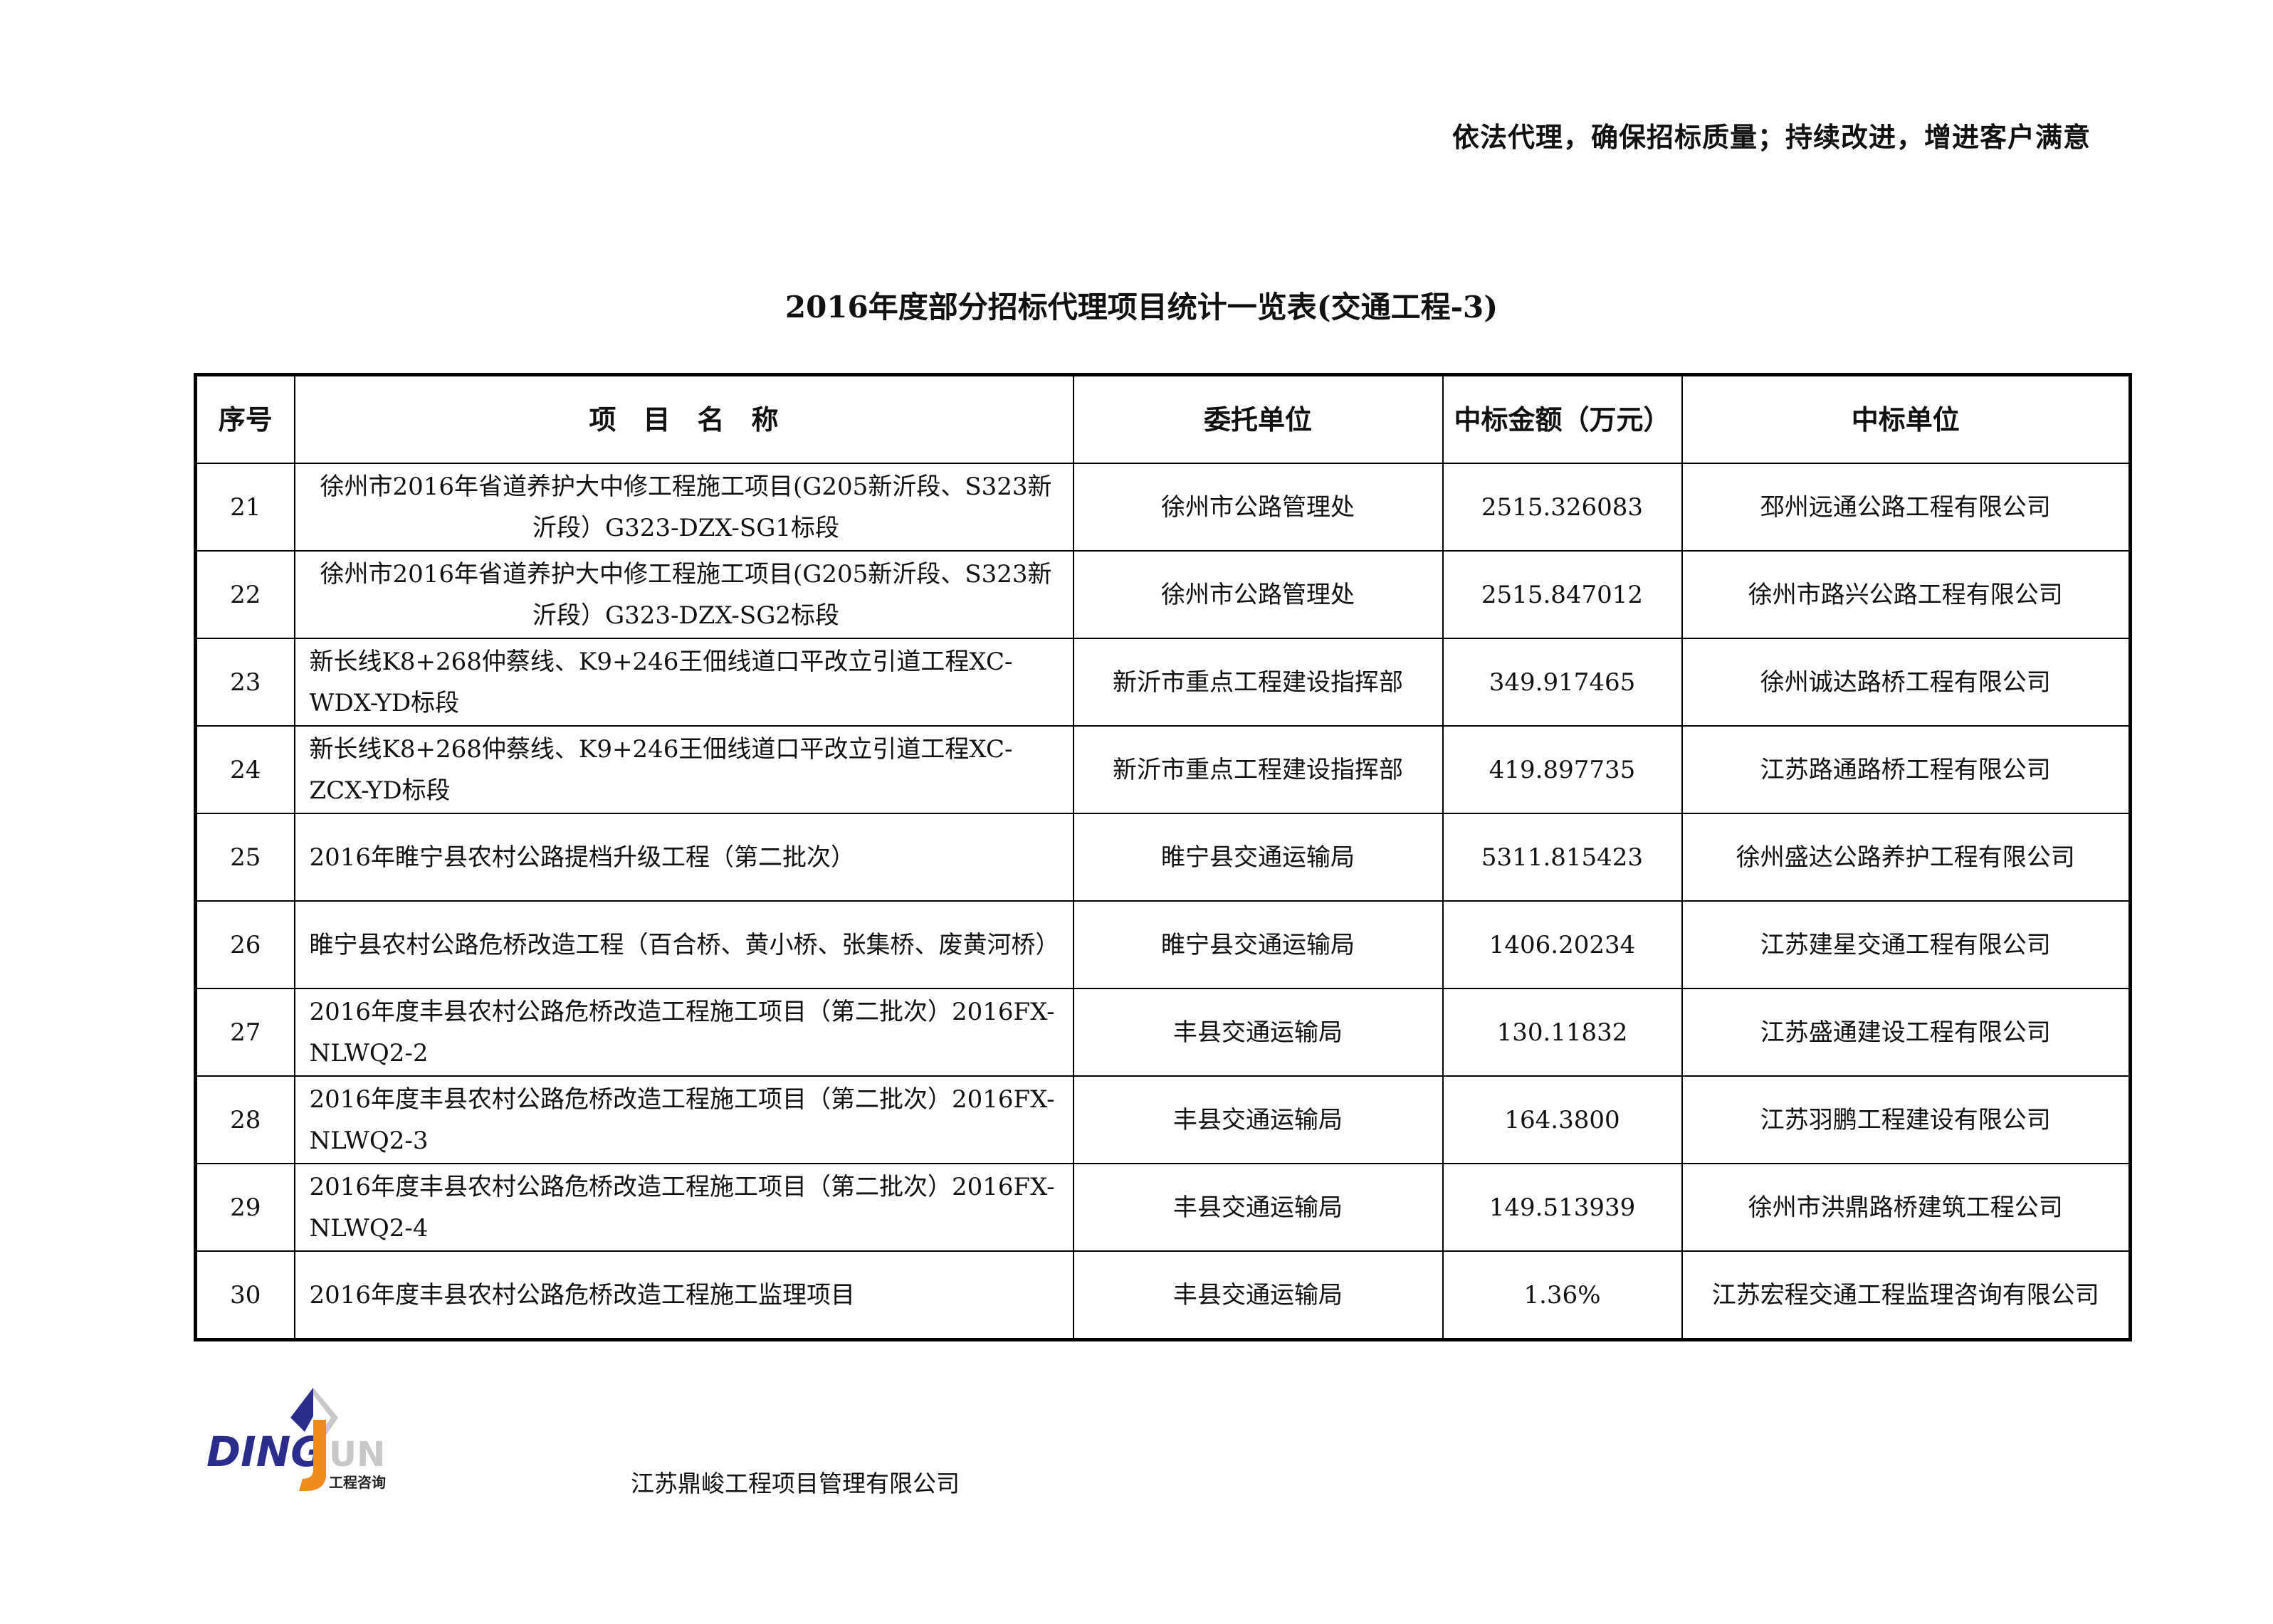 The height and width of the screenshot is (1624, 2273). I want to click on cell-no: 22, so click(244, 594).